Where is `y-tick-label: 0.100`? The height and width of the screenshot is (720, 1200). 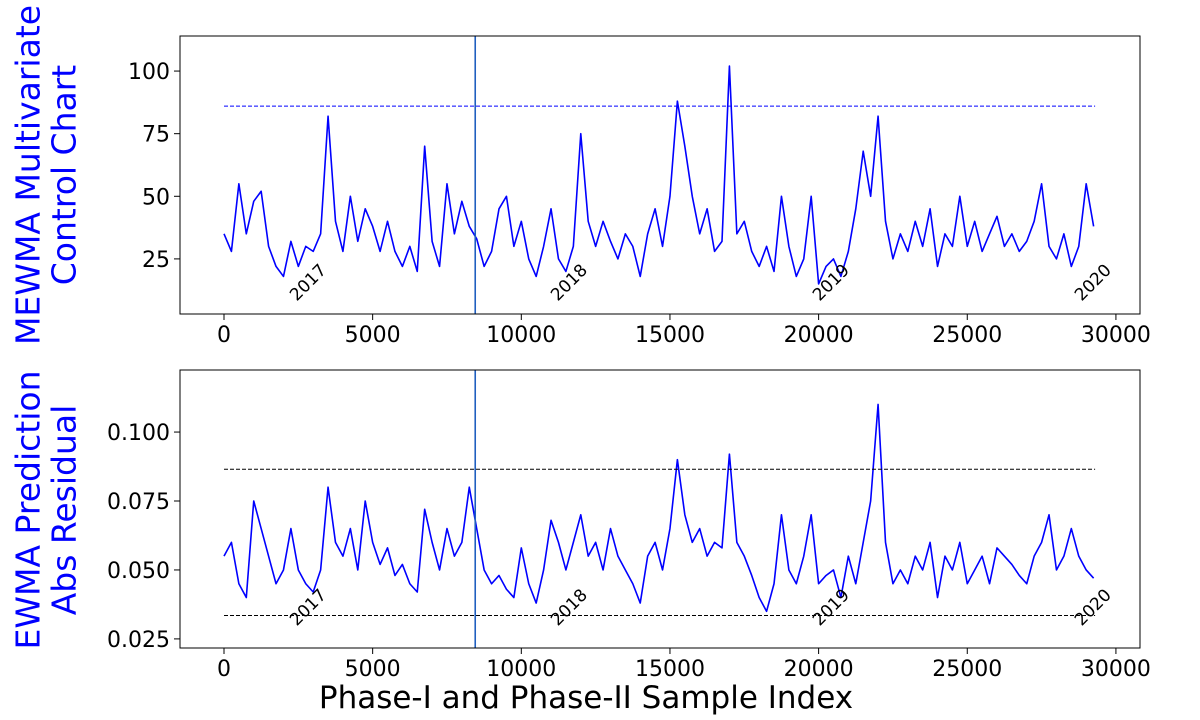 y-tick-label: 0.100 is located at coordinates (138, 433).